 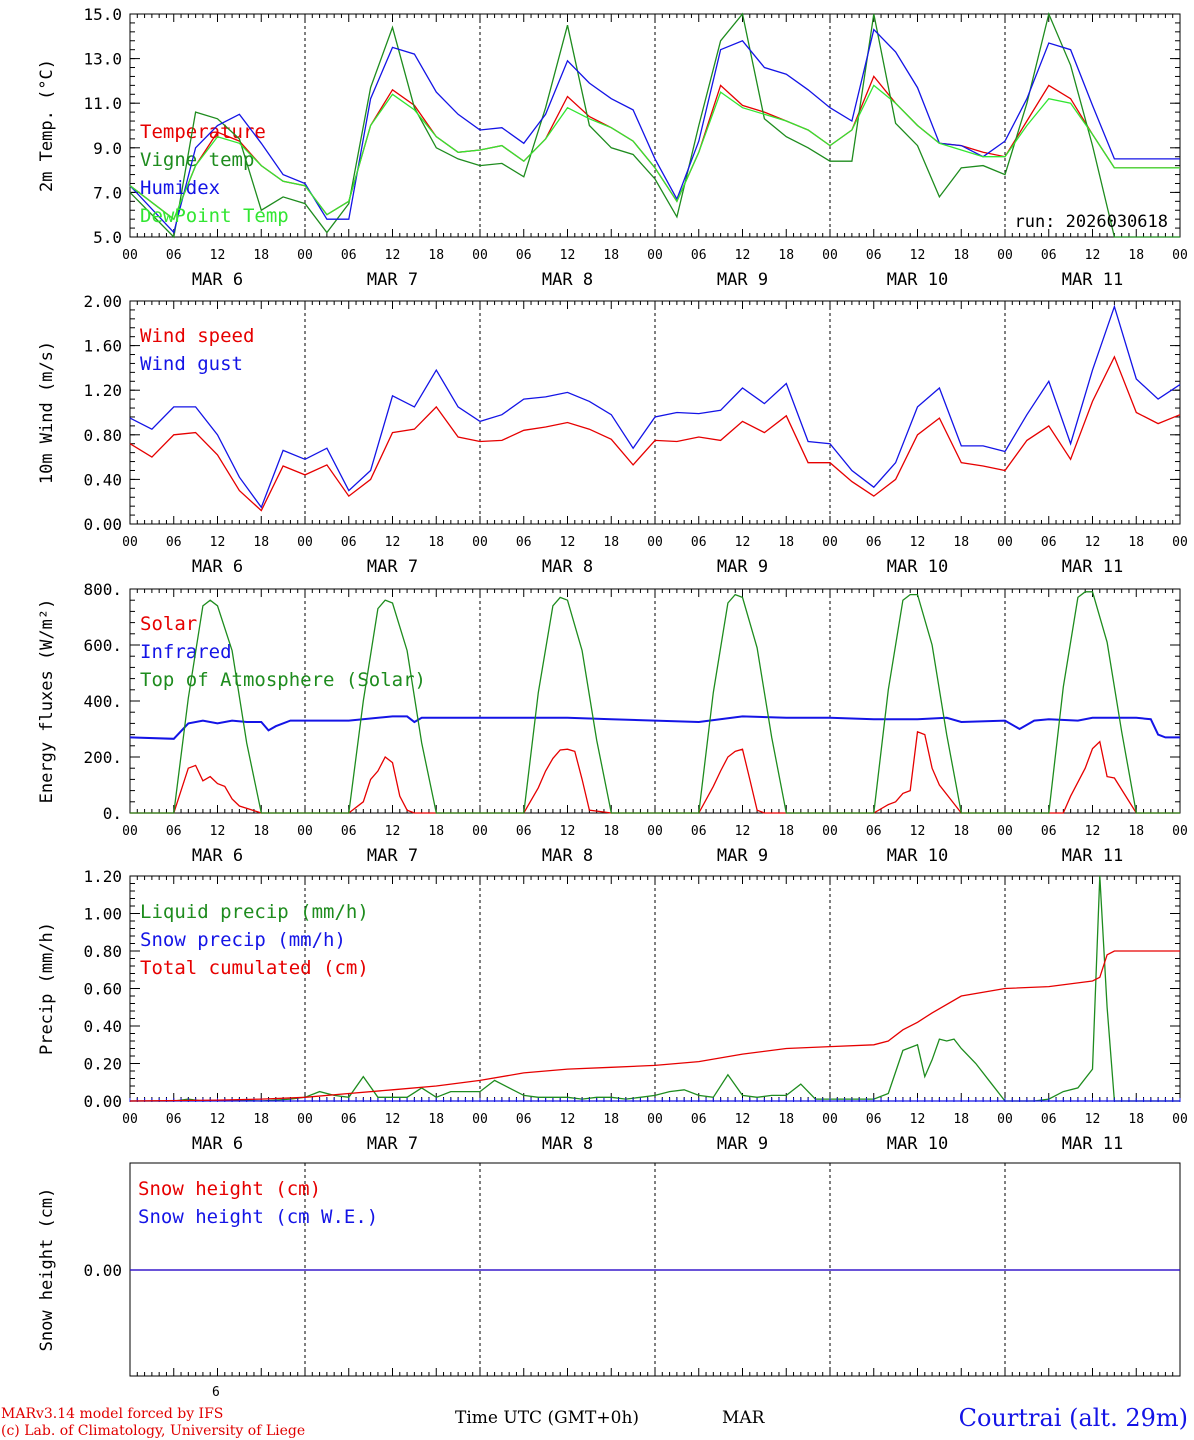 I want to click on legend-entry: Solar, so click(x=168, y=624).